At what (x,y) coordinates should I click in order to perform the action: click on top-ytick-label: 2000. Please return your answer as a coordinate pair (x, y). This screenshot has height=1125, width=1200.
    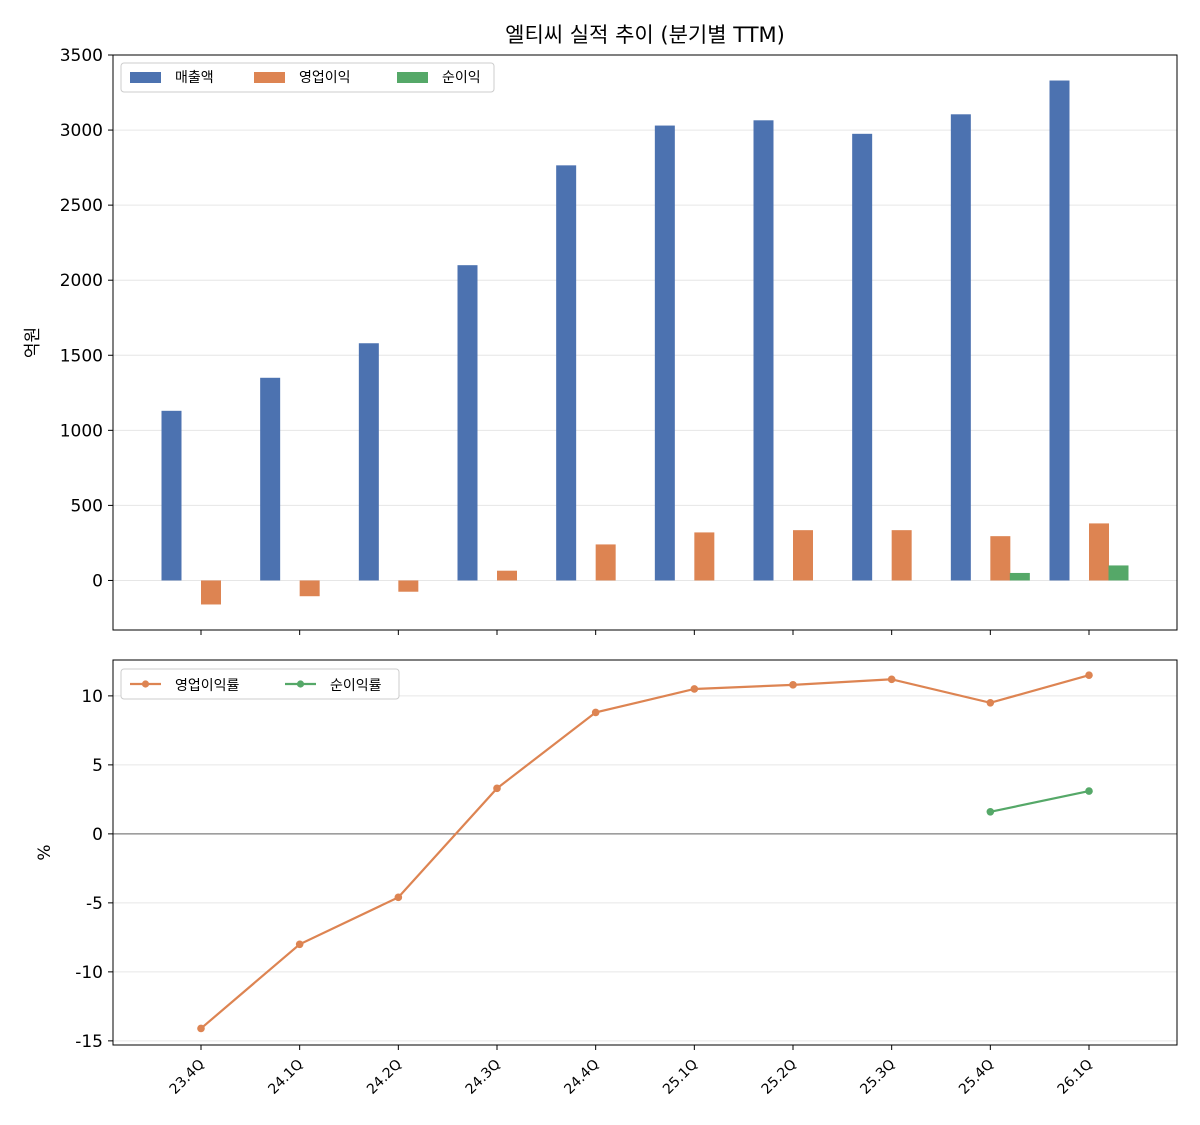
    Looking at the image, I should click on (81, 281).